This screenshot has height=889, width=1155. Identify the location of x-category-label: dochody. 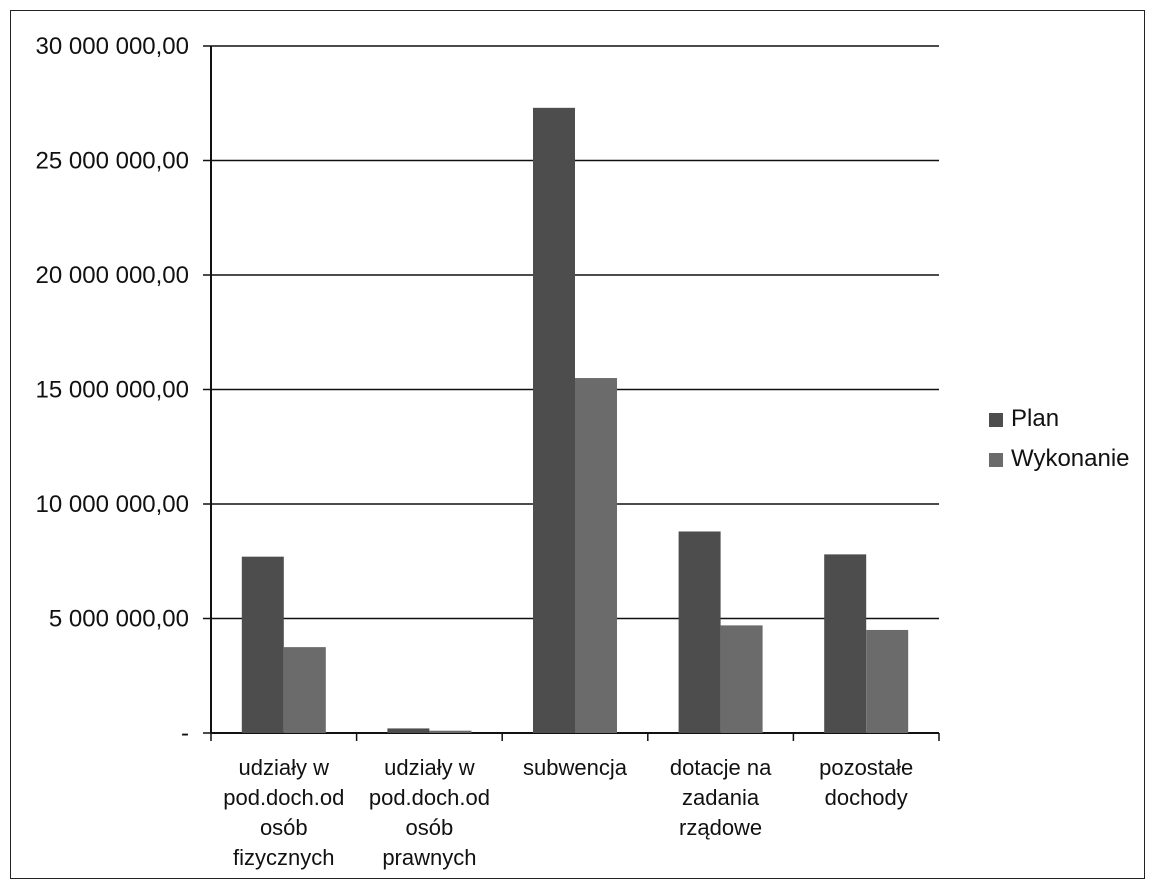
(866, 797).